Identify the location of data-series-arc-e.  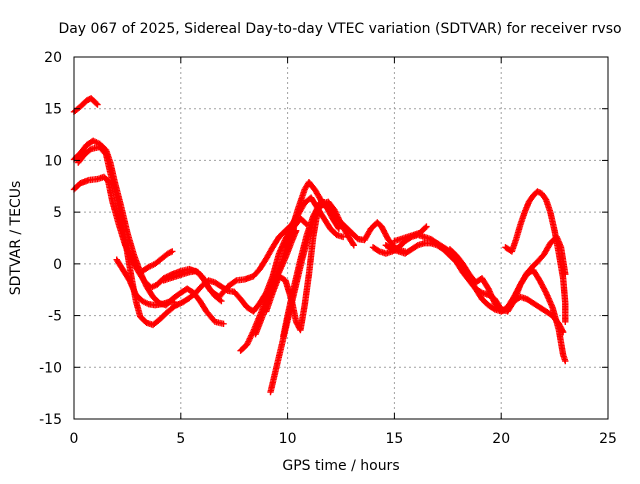
(157, 261).